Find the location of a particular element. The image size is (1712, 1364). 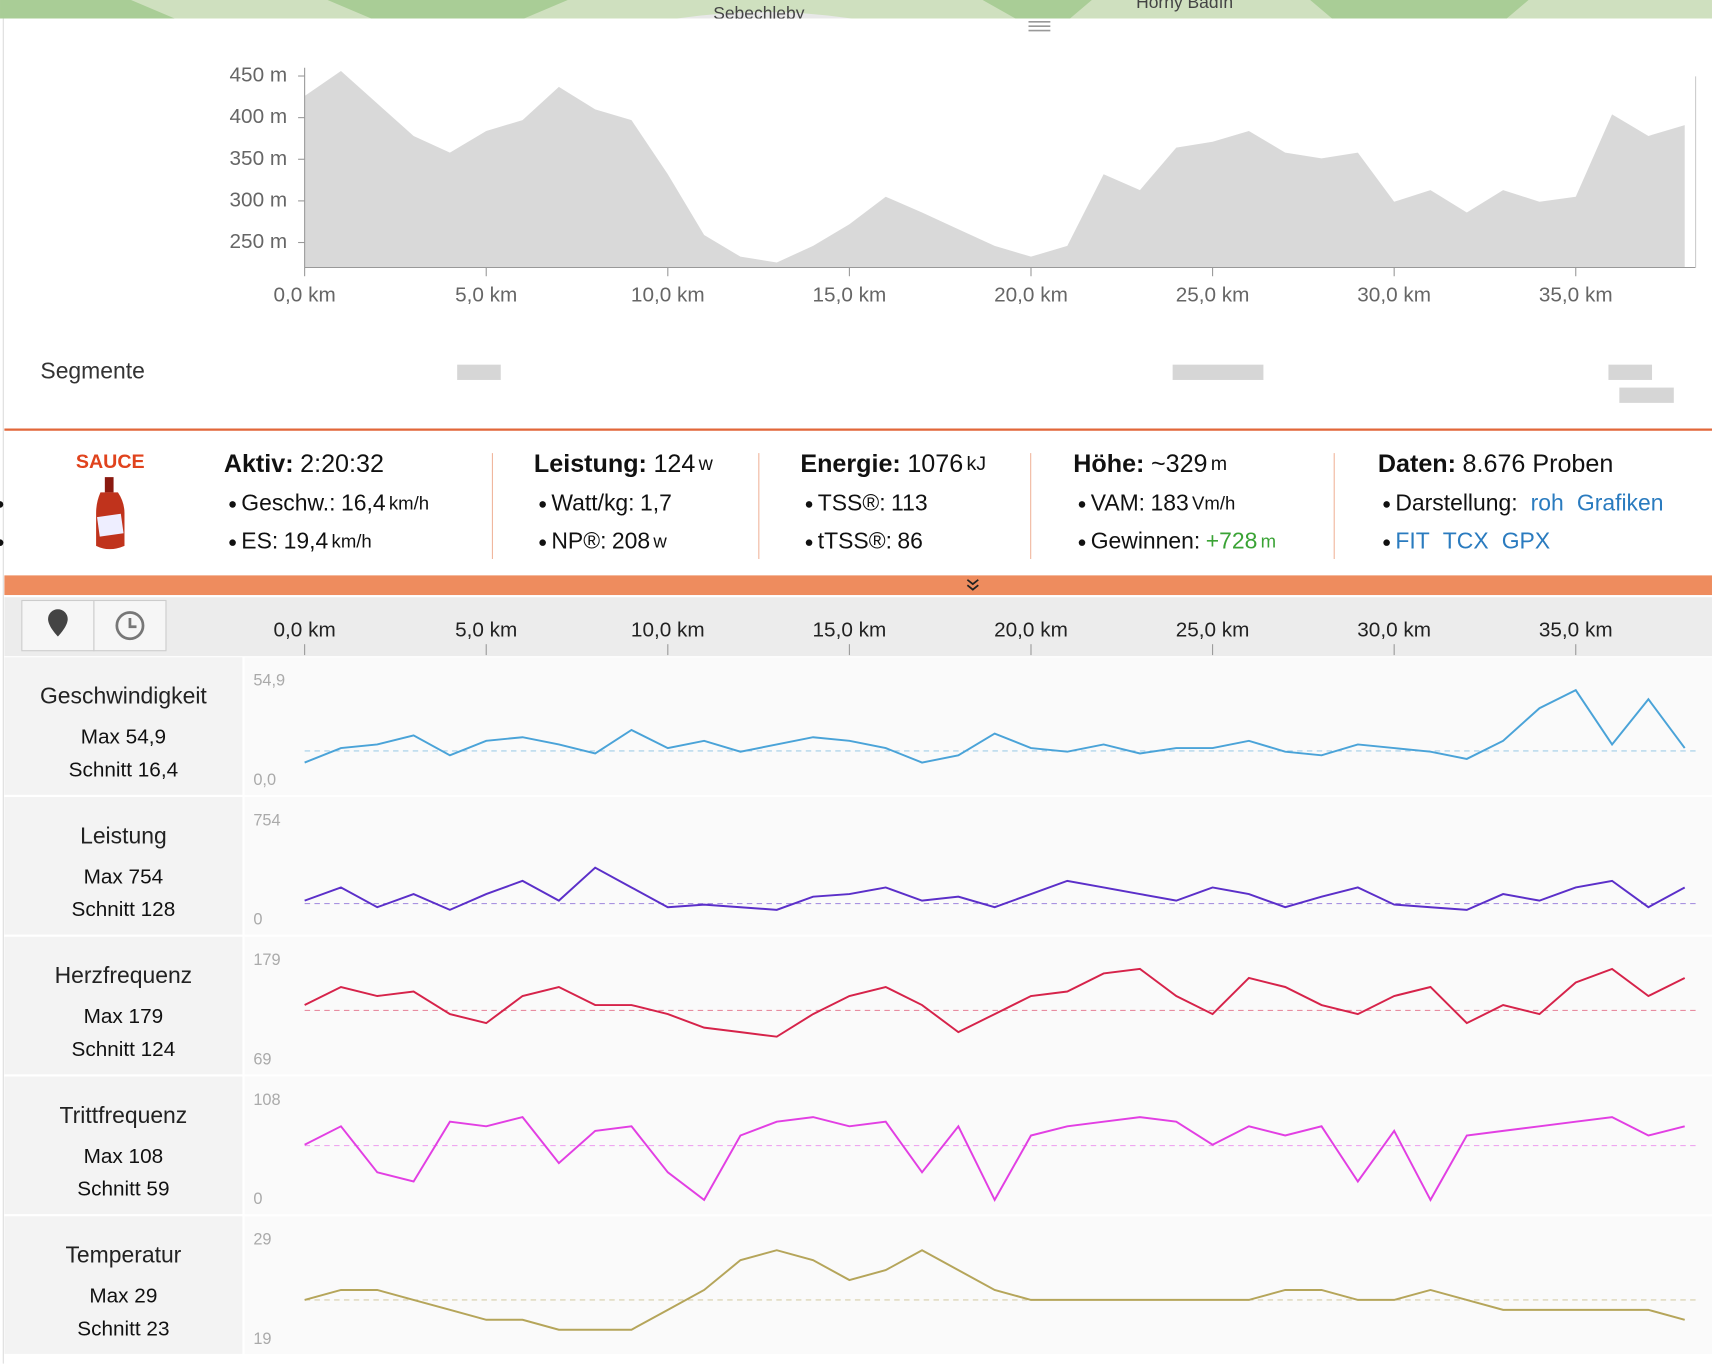

text-part: 124 is located at coordinates (674, 464).